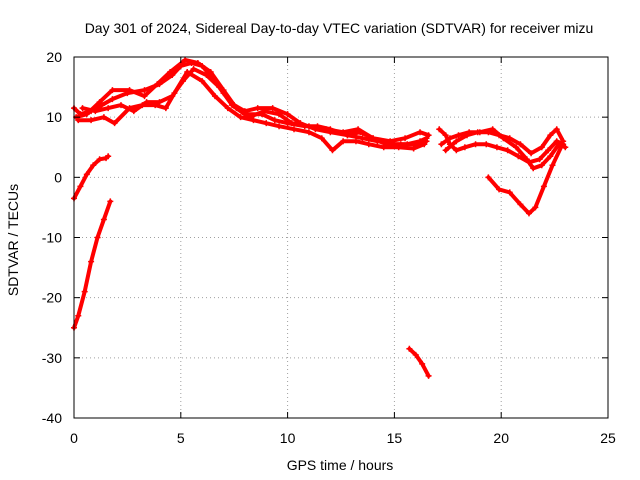 The width and height of the screenshot is (640, 480). What do you see at coordinates (501, 438) in the screenshot?
I see `x-tick-label: 20` at bounding box center [501, 438].